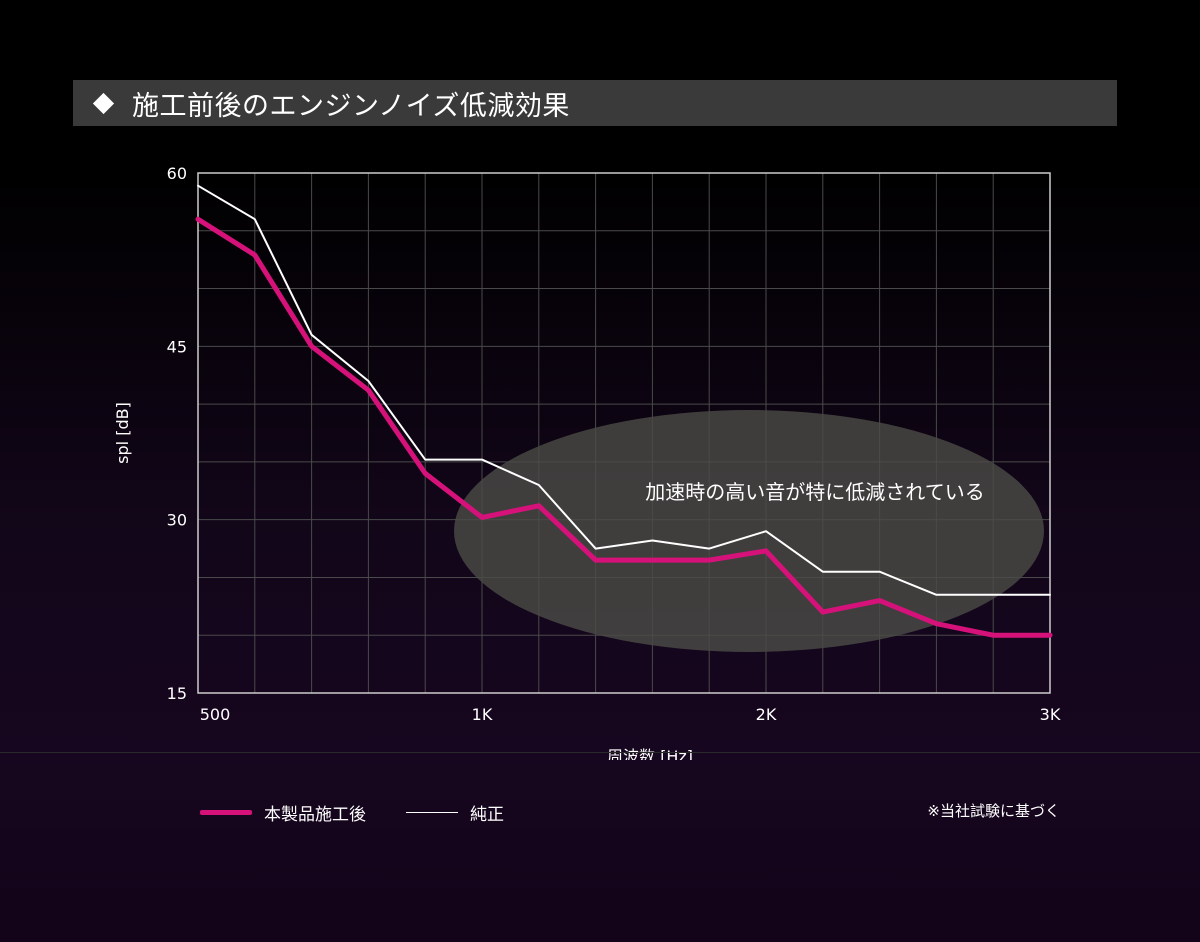 Image resolution: width=1200 pixels, height=942 pixels. What do you see at coordinates (600, 752) in the screenshot?
I see `divider` at bounding box center [600, 752].